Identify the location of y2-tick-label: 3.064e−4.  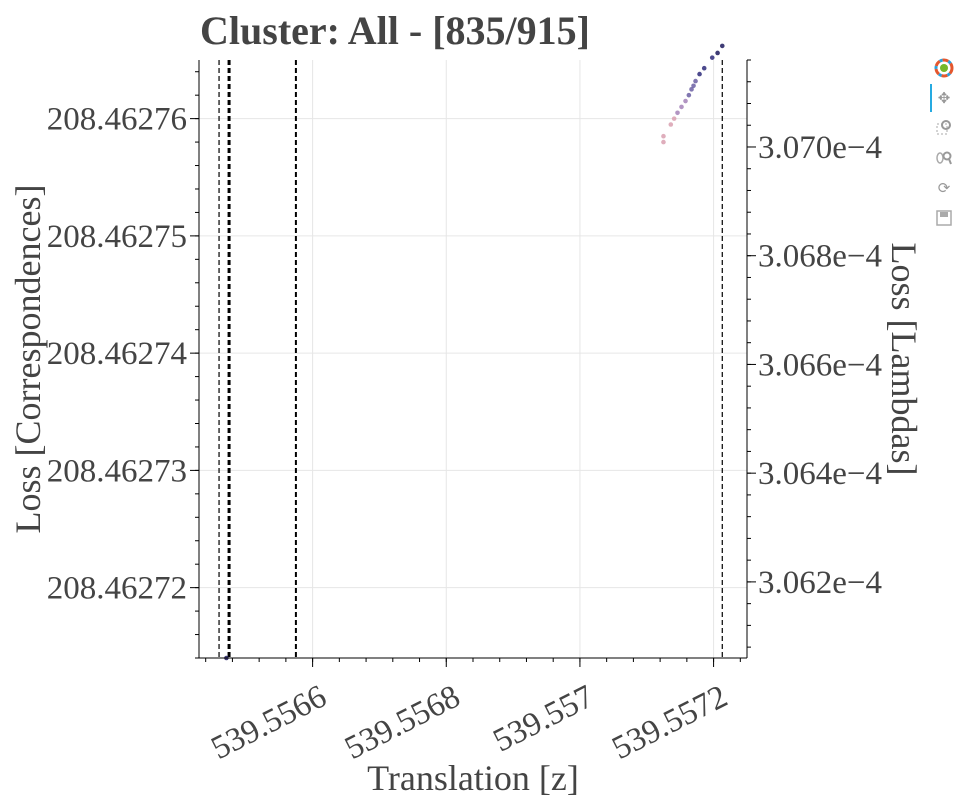
(820, 474).